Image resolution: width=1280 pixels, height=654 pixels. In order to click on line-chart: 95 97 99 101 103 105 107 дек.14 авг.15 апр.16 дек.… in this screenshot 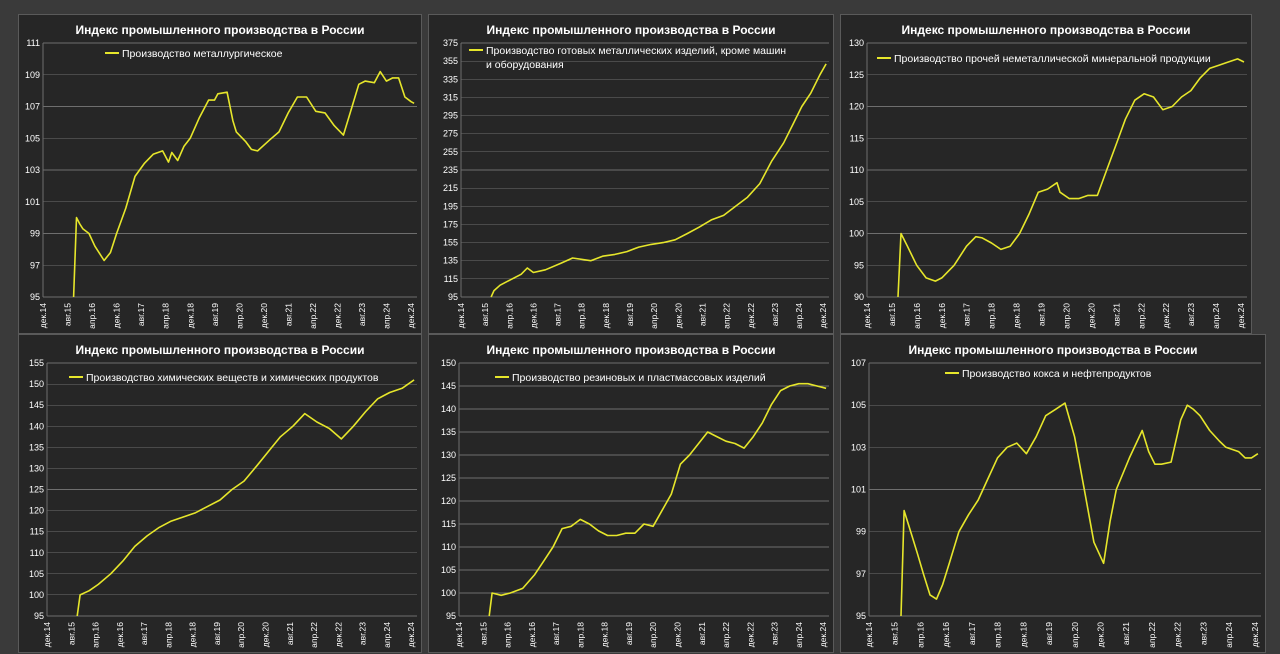, I will do `click(1056, 503)`.